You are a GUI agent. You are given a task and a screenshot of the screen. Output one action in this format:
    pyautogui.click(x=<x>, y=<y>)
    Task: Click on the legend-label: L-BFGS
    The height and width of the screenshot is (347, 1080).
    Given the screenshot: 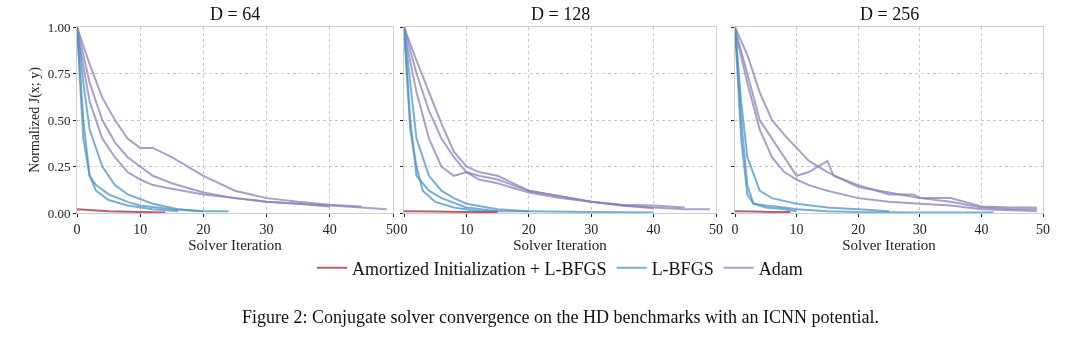 What is the action you would take?
    pyautogui.click(x=682, y=268)
    